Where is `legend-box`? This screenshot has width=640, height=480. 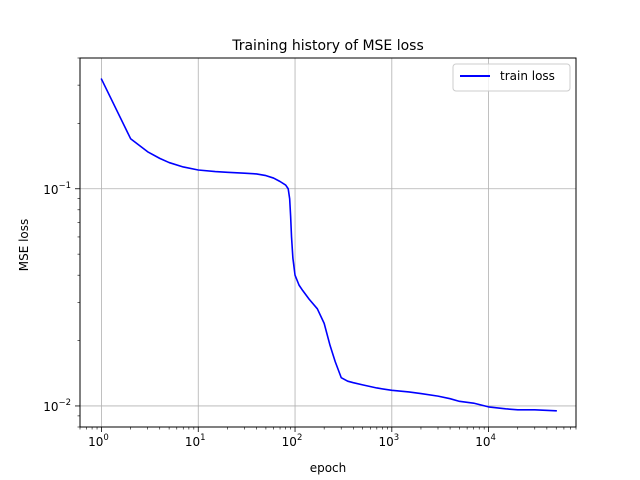 legend-box is located at coordinates (511, 77).